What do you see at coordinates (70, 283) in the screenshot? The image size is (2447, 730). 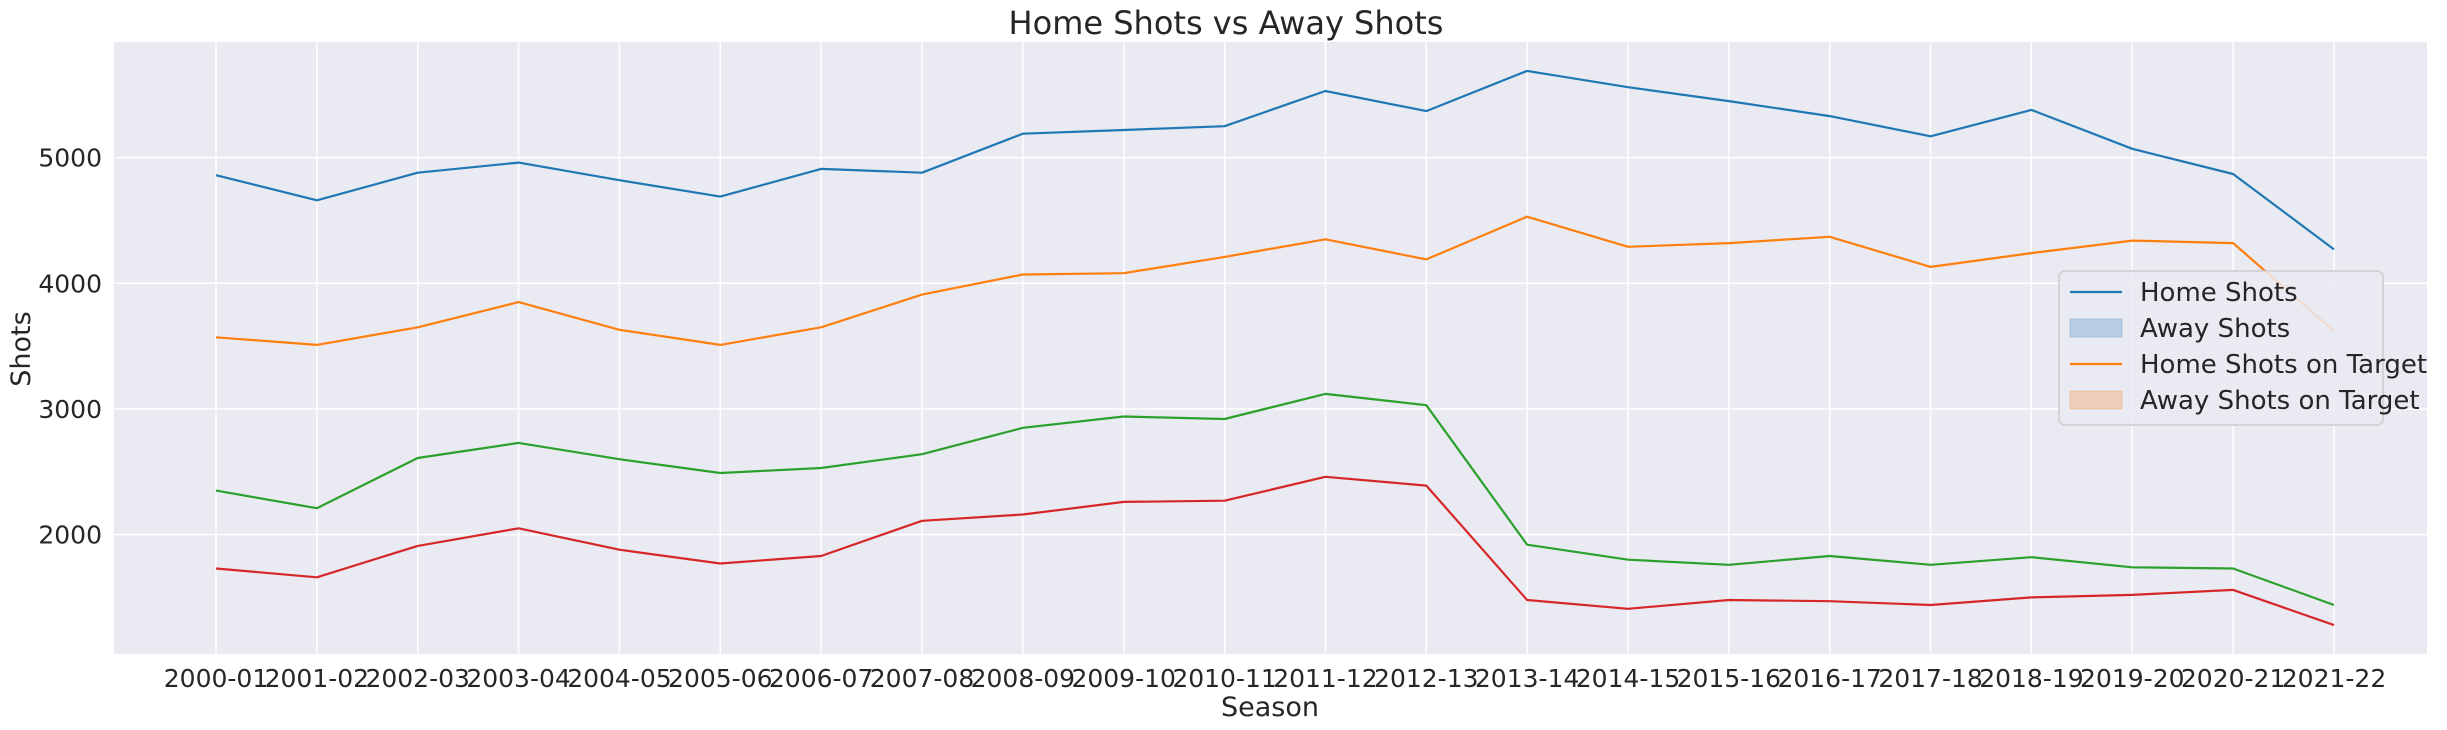 I see `y-tick-label: 4000` at bounding box center [70, 283].